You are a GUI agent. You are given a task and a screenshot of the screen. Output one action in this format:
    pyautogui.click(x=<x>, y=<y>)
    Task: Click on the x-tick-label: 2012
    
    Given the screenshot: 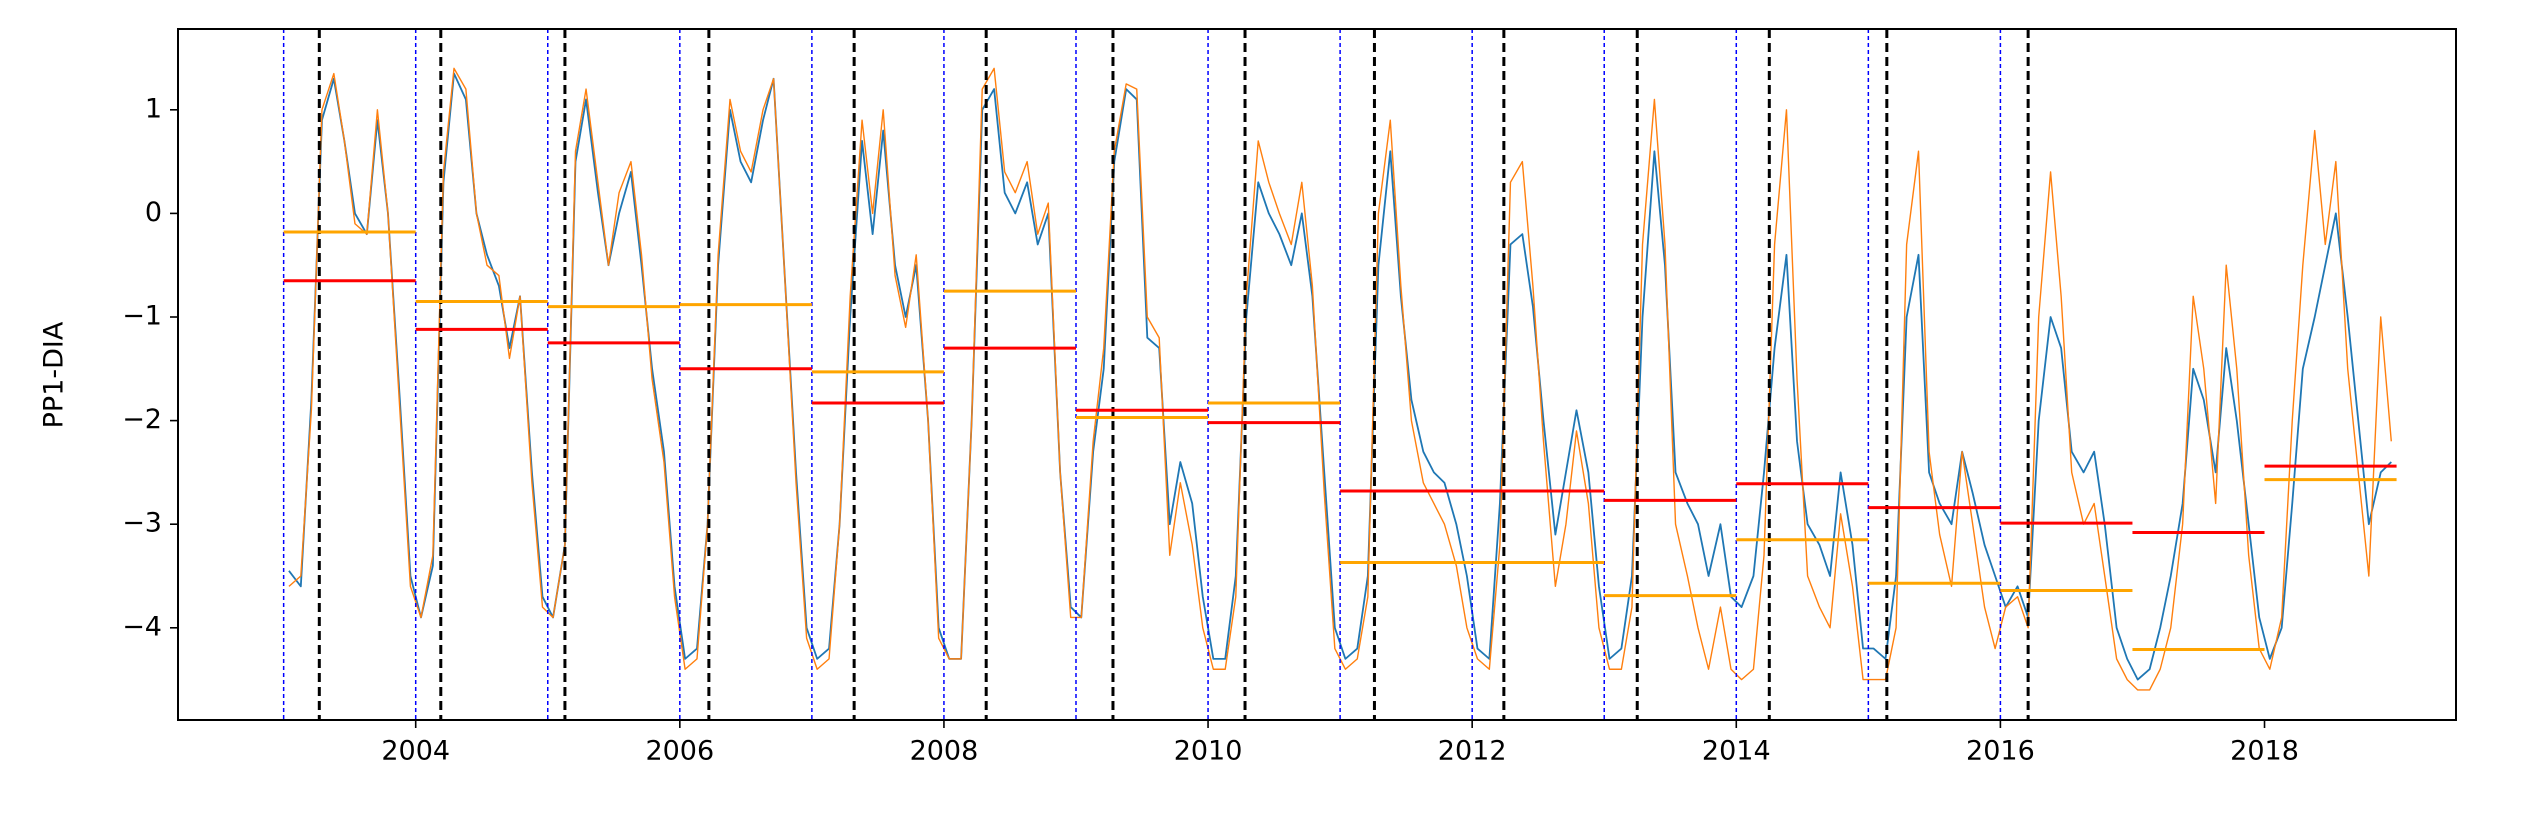 What is the action you would take?
    pyautogui.click(x=1472, y=751)
    